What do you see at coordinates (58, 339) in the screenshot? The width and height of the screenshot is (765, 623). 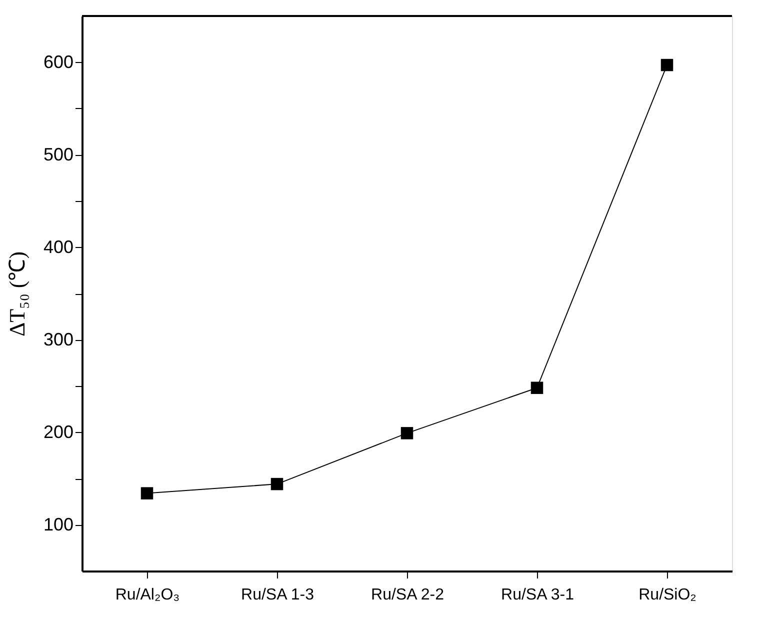 I see `y-tick-label: 300` at bounding box center [58, 339].